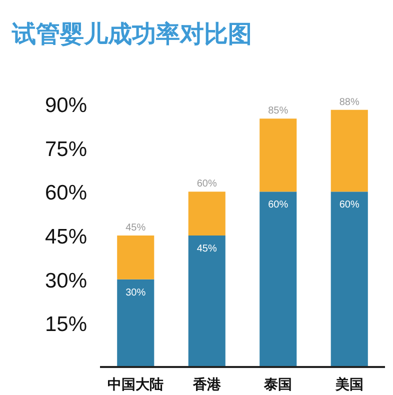  What do you see at coordinates (278, 111) in the screenshot?
I see `total-label: 85%` at bounding box center [278, 111].